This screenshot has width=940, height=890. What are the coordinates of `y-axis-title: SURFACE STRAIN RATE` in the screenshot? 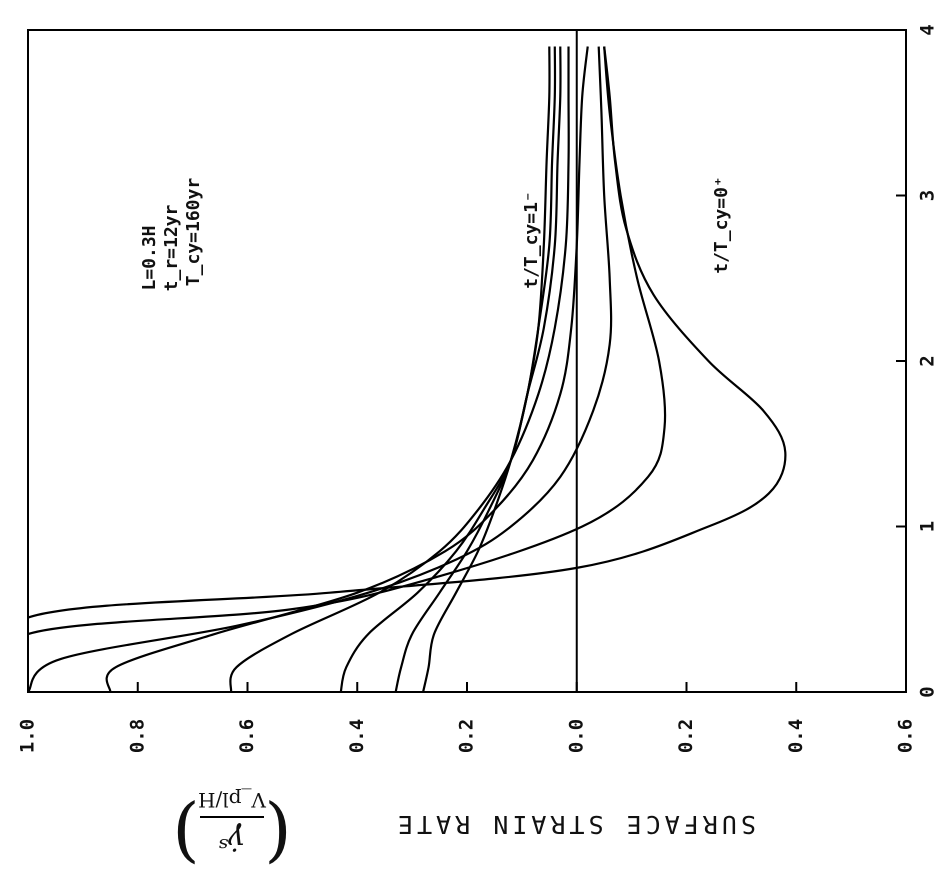 It's located at (575, 824).